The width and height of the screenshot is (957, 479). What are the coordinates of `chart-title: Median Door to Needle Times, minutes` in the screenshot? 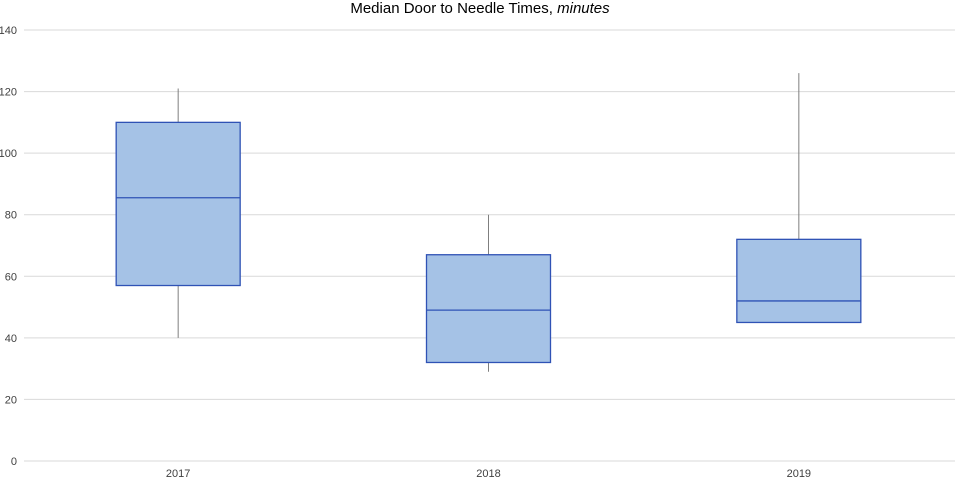 It's located at (480, 8).